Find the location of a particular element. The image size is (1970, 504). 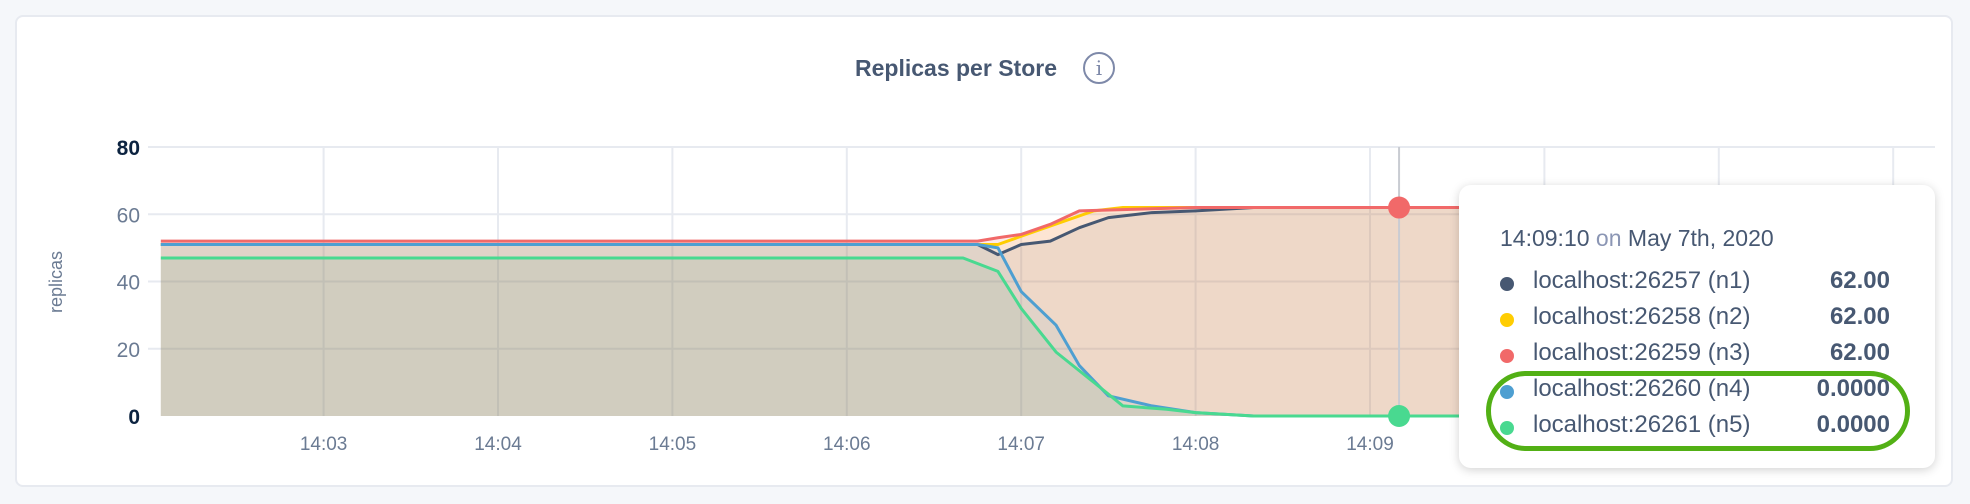

highlight-ellipse is located at coordinates (1698, 411).